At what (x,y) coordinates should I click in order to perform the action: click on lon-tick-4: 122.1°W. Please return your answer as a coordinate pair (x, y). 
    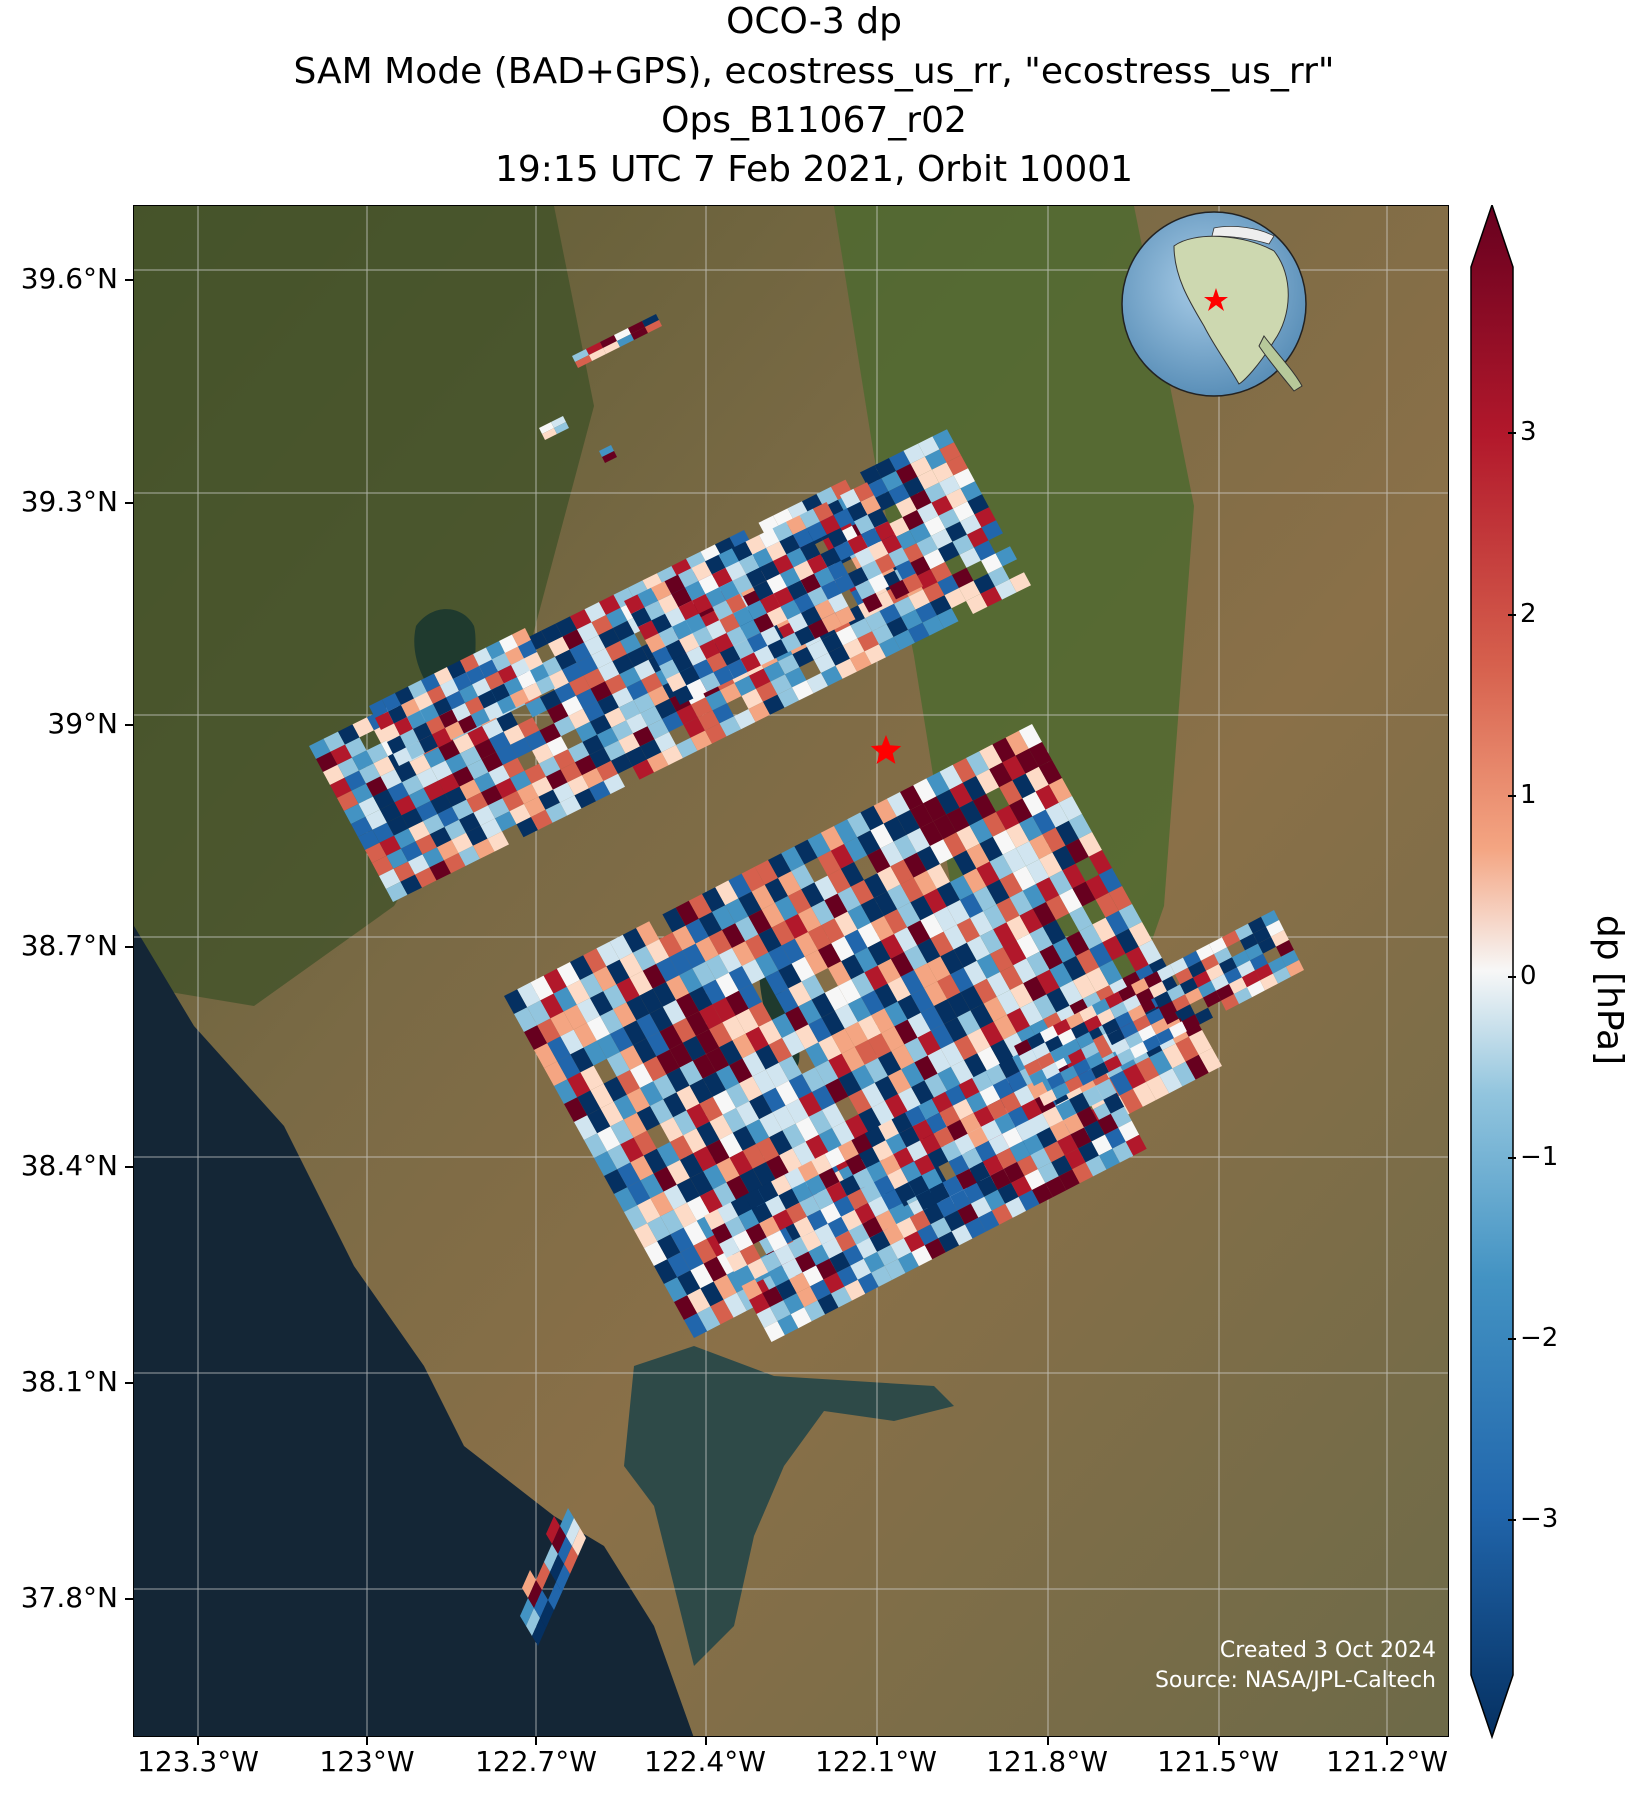
    Looking at the image, I should click on (876, 1761).